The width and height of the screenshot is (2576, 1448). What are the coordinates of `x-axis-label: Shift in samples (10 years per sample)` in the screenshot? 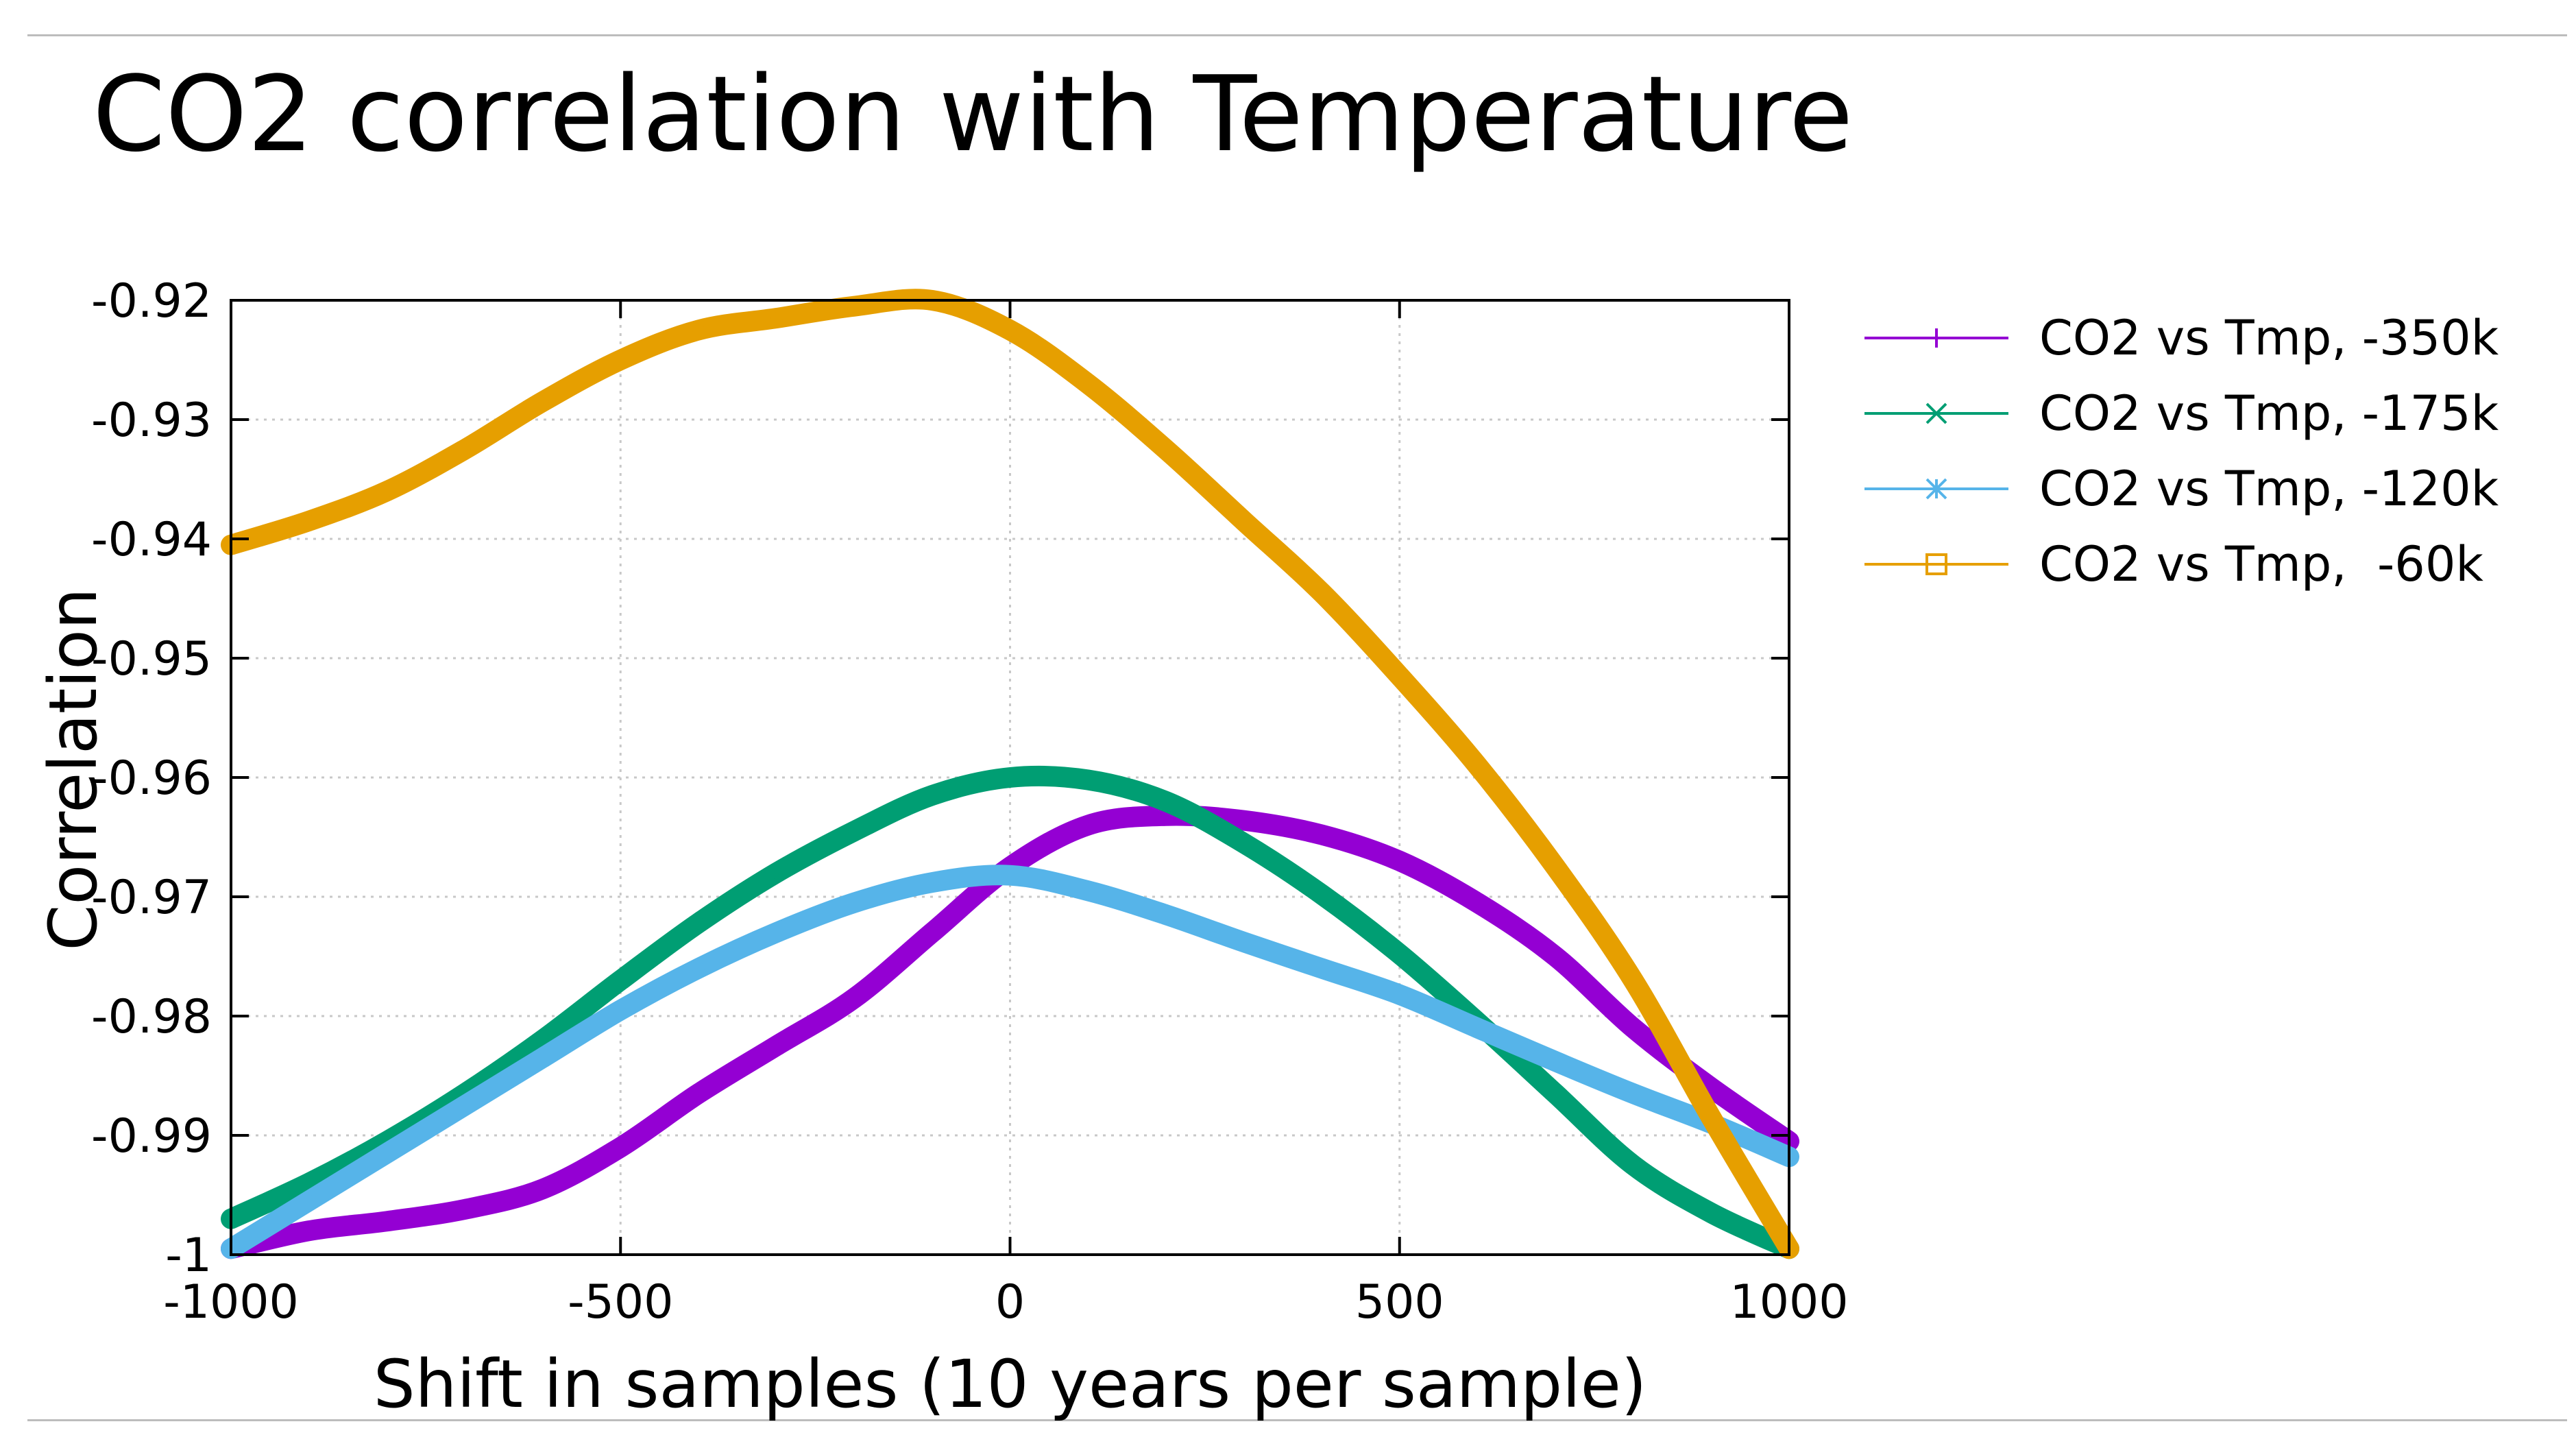 It's located at (1010, 1384).